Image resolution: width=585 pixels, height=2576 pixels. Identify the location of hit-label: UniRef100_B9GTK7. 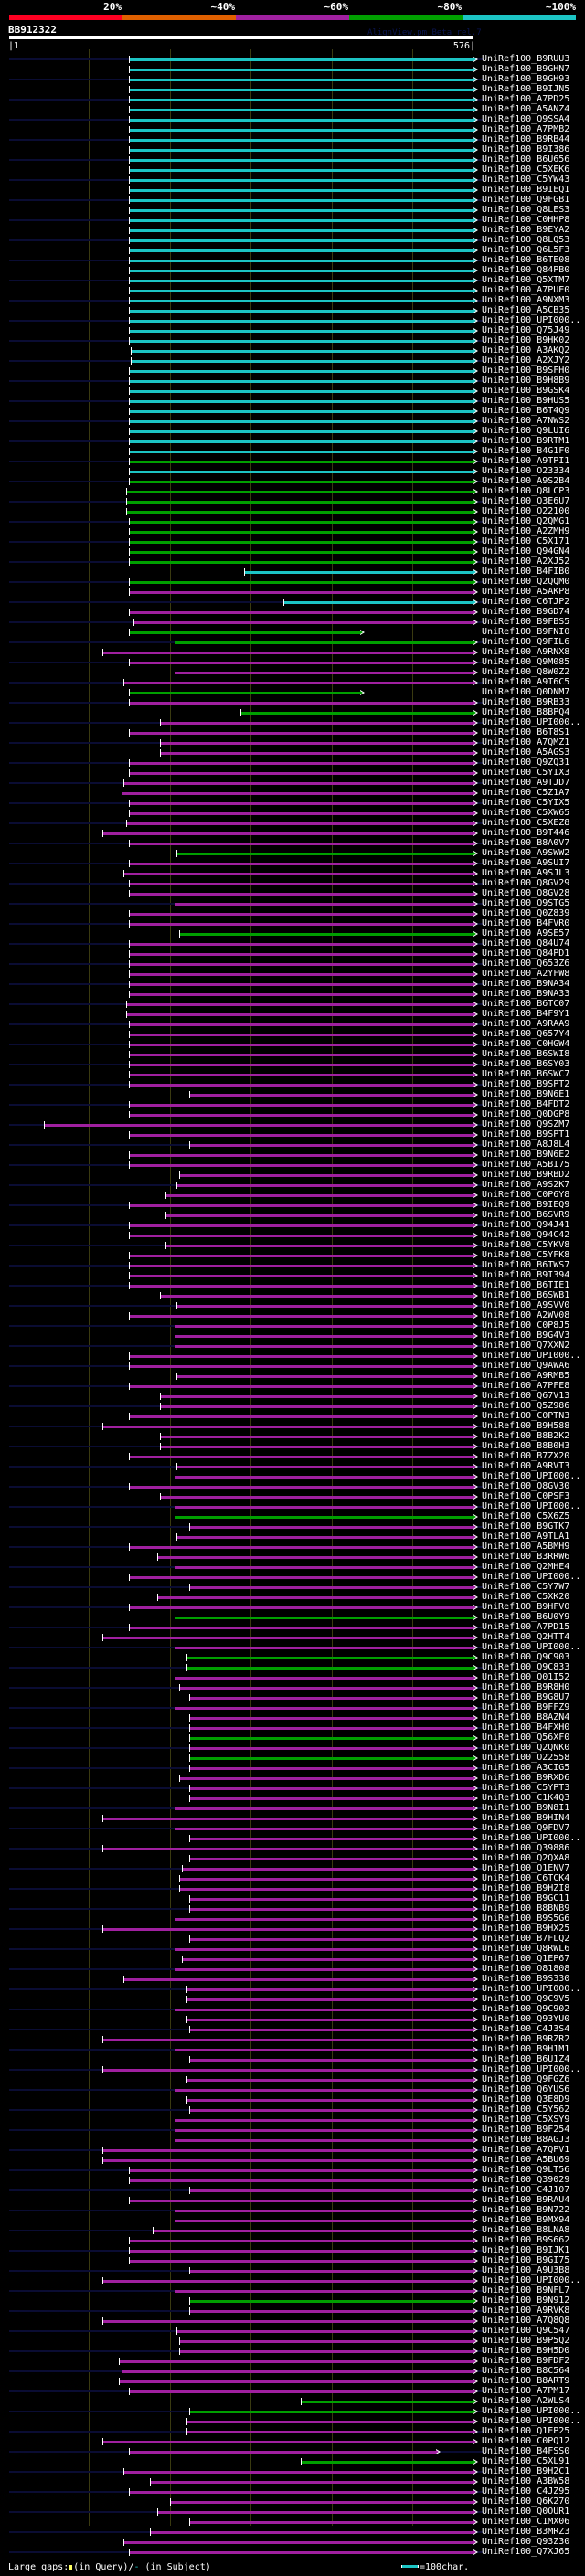
(526, 1526).